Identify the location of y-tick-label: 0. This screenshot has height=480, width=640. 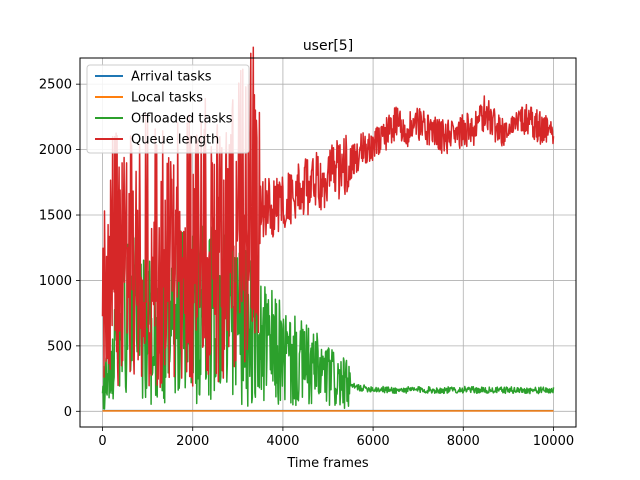
(68, 412).